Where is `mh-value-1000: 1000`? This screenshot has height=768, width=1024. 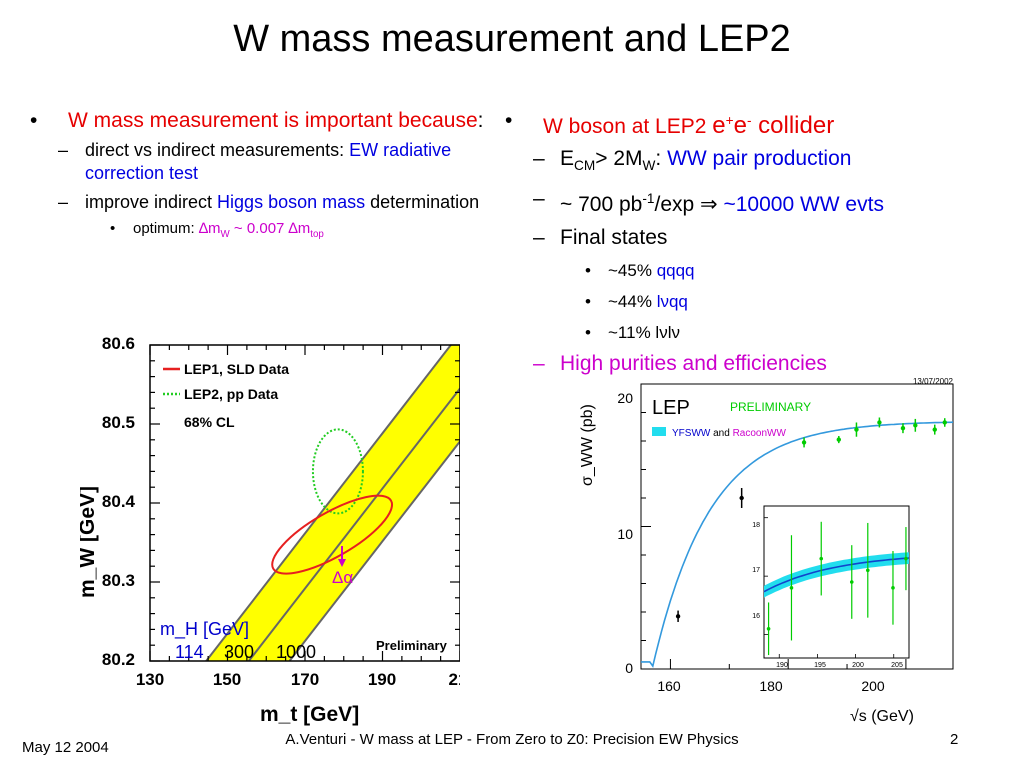
mh-value-1000: 1000 is located at coordinates (296, 652).